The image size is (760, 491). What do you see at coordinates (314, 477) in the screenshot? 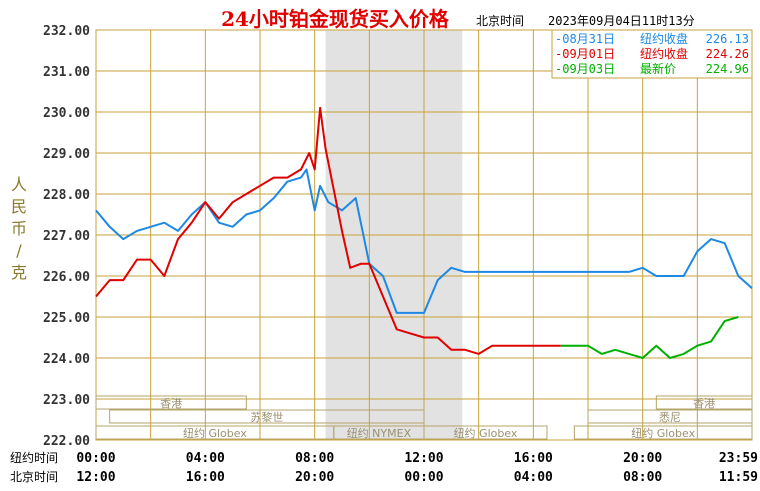
I see `x-tick-label-beijing: 20:00` at bounding box center [314, 477].